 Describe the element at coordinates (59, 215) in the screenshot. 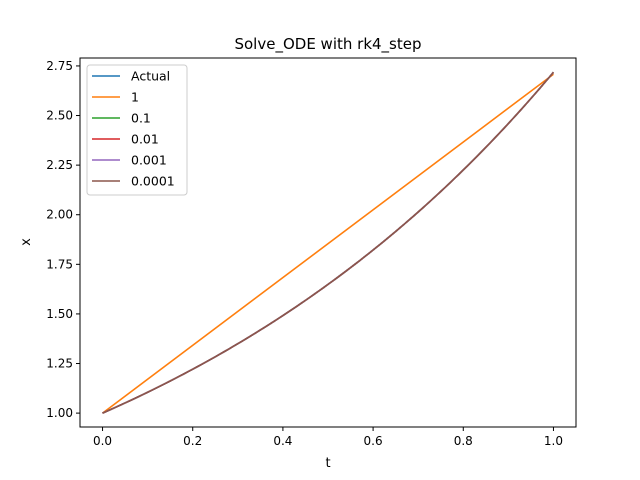

I see `y-tick-label: 2.00` at that location.